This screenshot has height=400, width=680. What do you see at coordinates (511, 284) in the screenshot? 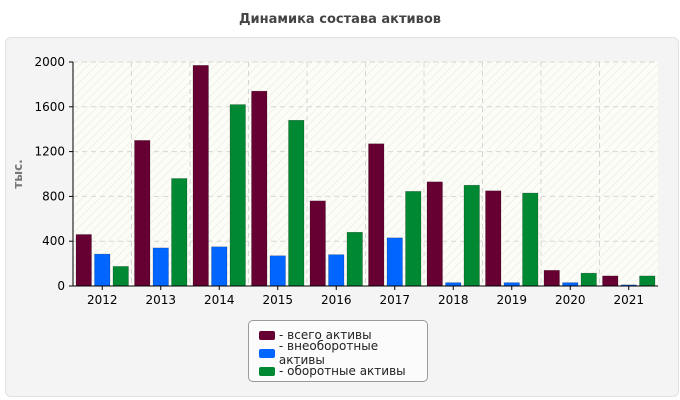
I see `bar-внеоборотные-активы-2019` at bounding box center [511, 284].